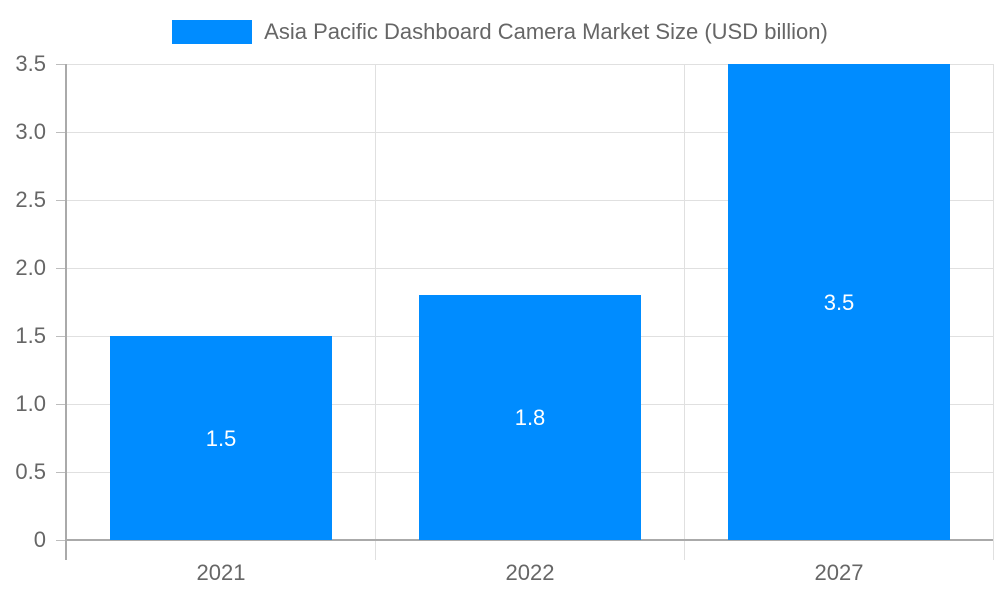 The width and height of the screenshot is (1000, 600). I want to click on bar-2021: 1.5, so click(221, 438).